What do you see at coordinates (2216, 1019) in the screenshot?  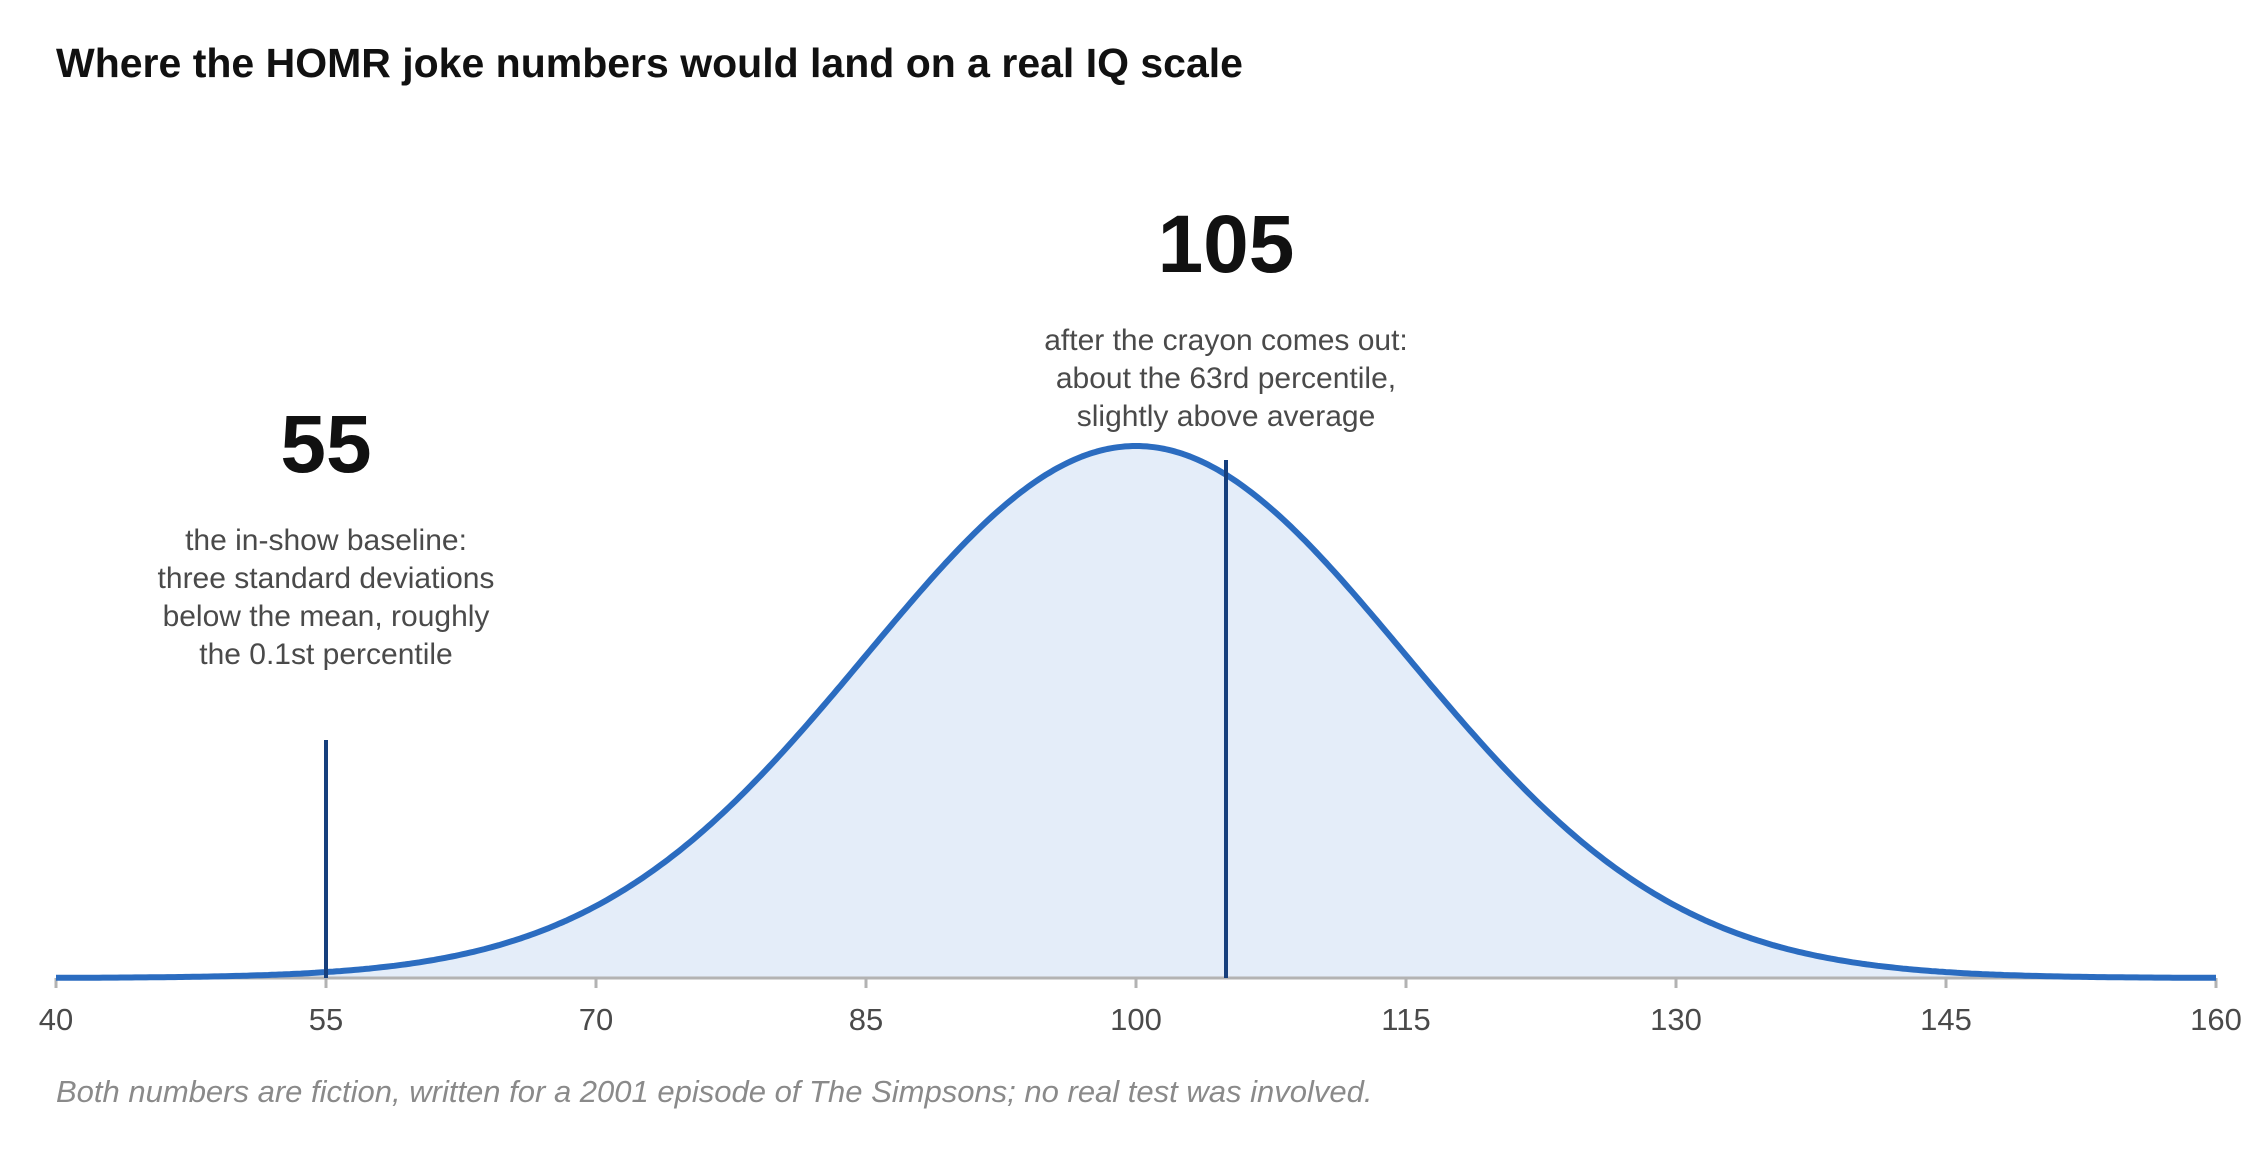 I see `x-tick-label: 160` at bounding box center [2216, 1019].